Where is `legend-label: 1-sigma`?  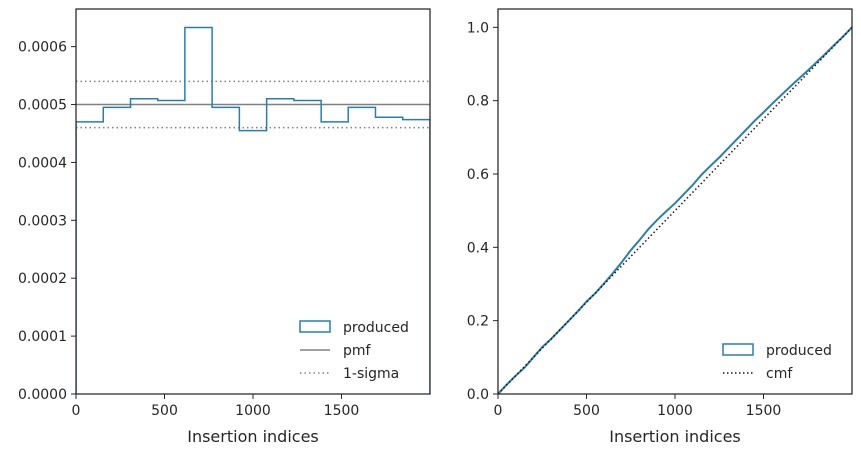
legend-label: 1-sigma is located at coordinates (371, 374).